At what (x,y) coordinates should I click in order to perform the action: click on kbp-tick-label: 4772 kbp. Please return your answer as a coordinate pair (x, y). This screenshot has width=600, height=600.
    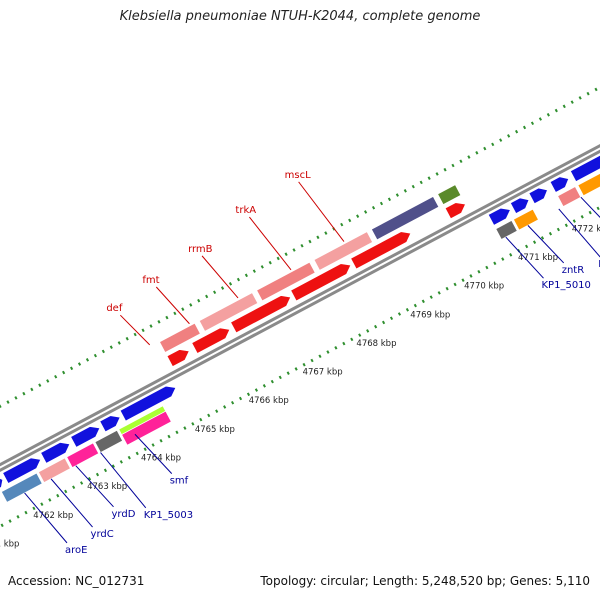
    Looking at the image, I should click on (586, 229).